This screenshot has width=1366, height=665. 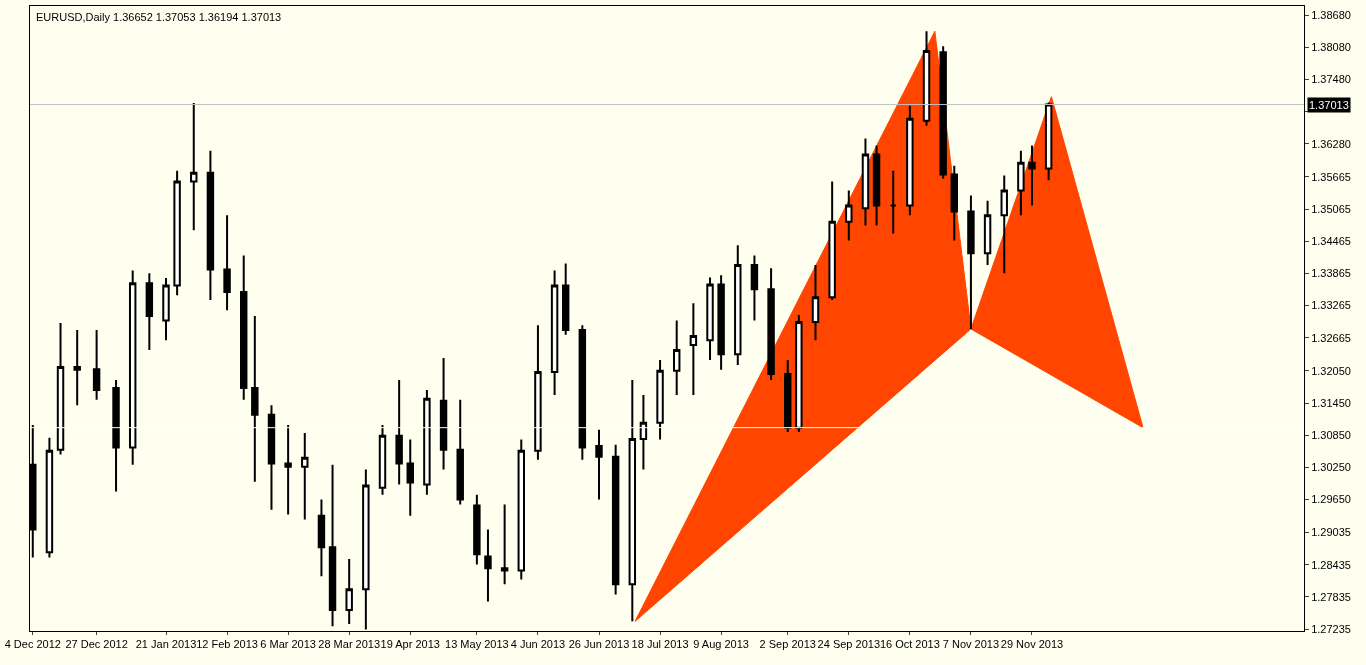 What do you see at coordinates (1331, 628) in the screenshot?
I see `y-tick-label: 1.27235` at bounding box center [1331, 628].